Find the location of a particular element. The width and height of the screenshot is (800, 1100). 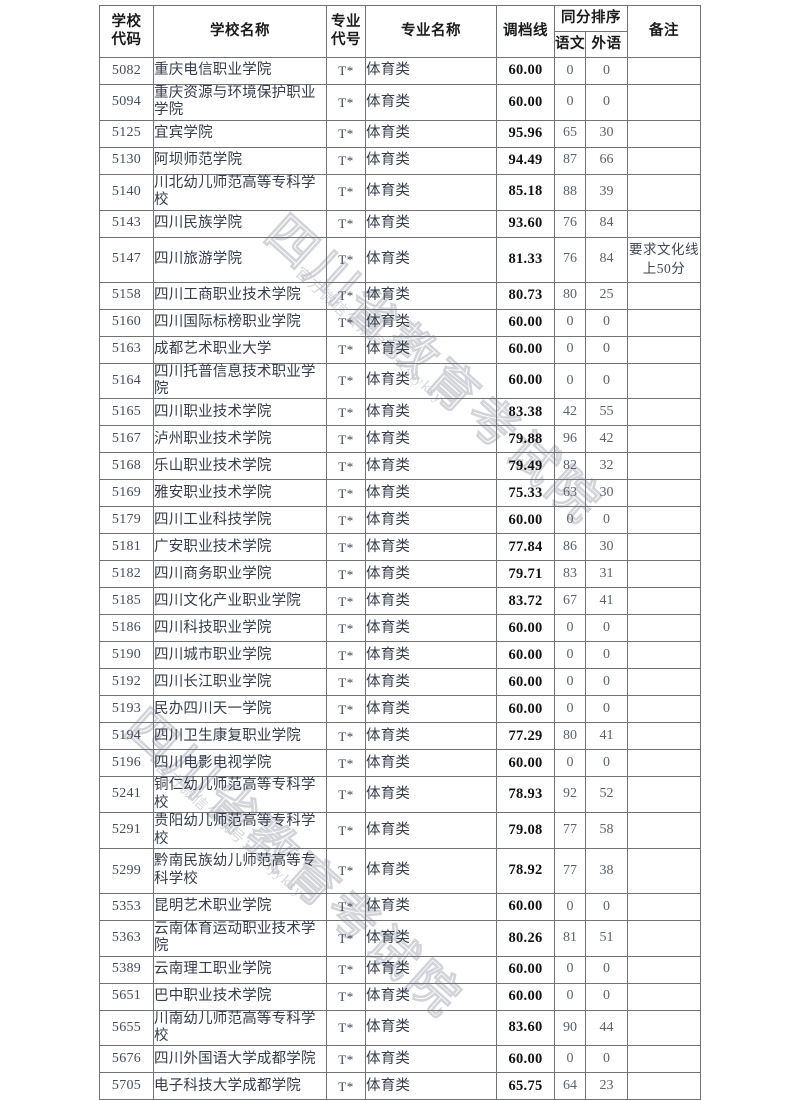

cell-chinese-rank: 87 is located at coordinates (570, 160).